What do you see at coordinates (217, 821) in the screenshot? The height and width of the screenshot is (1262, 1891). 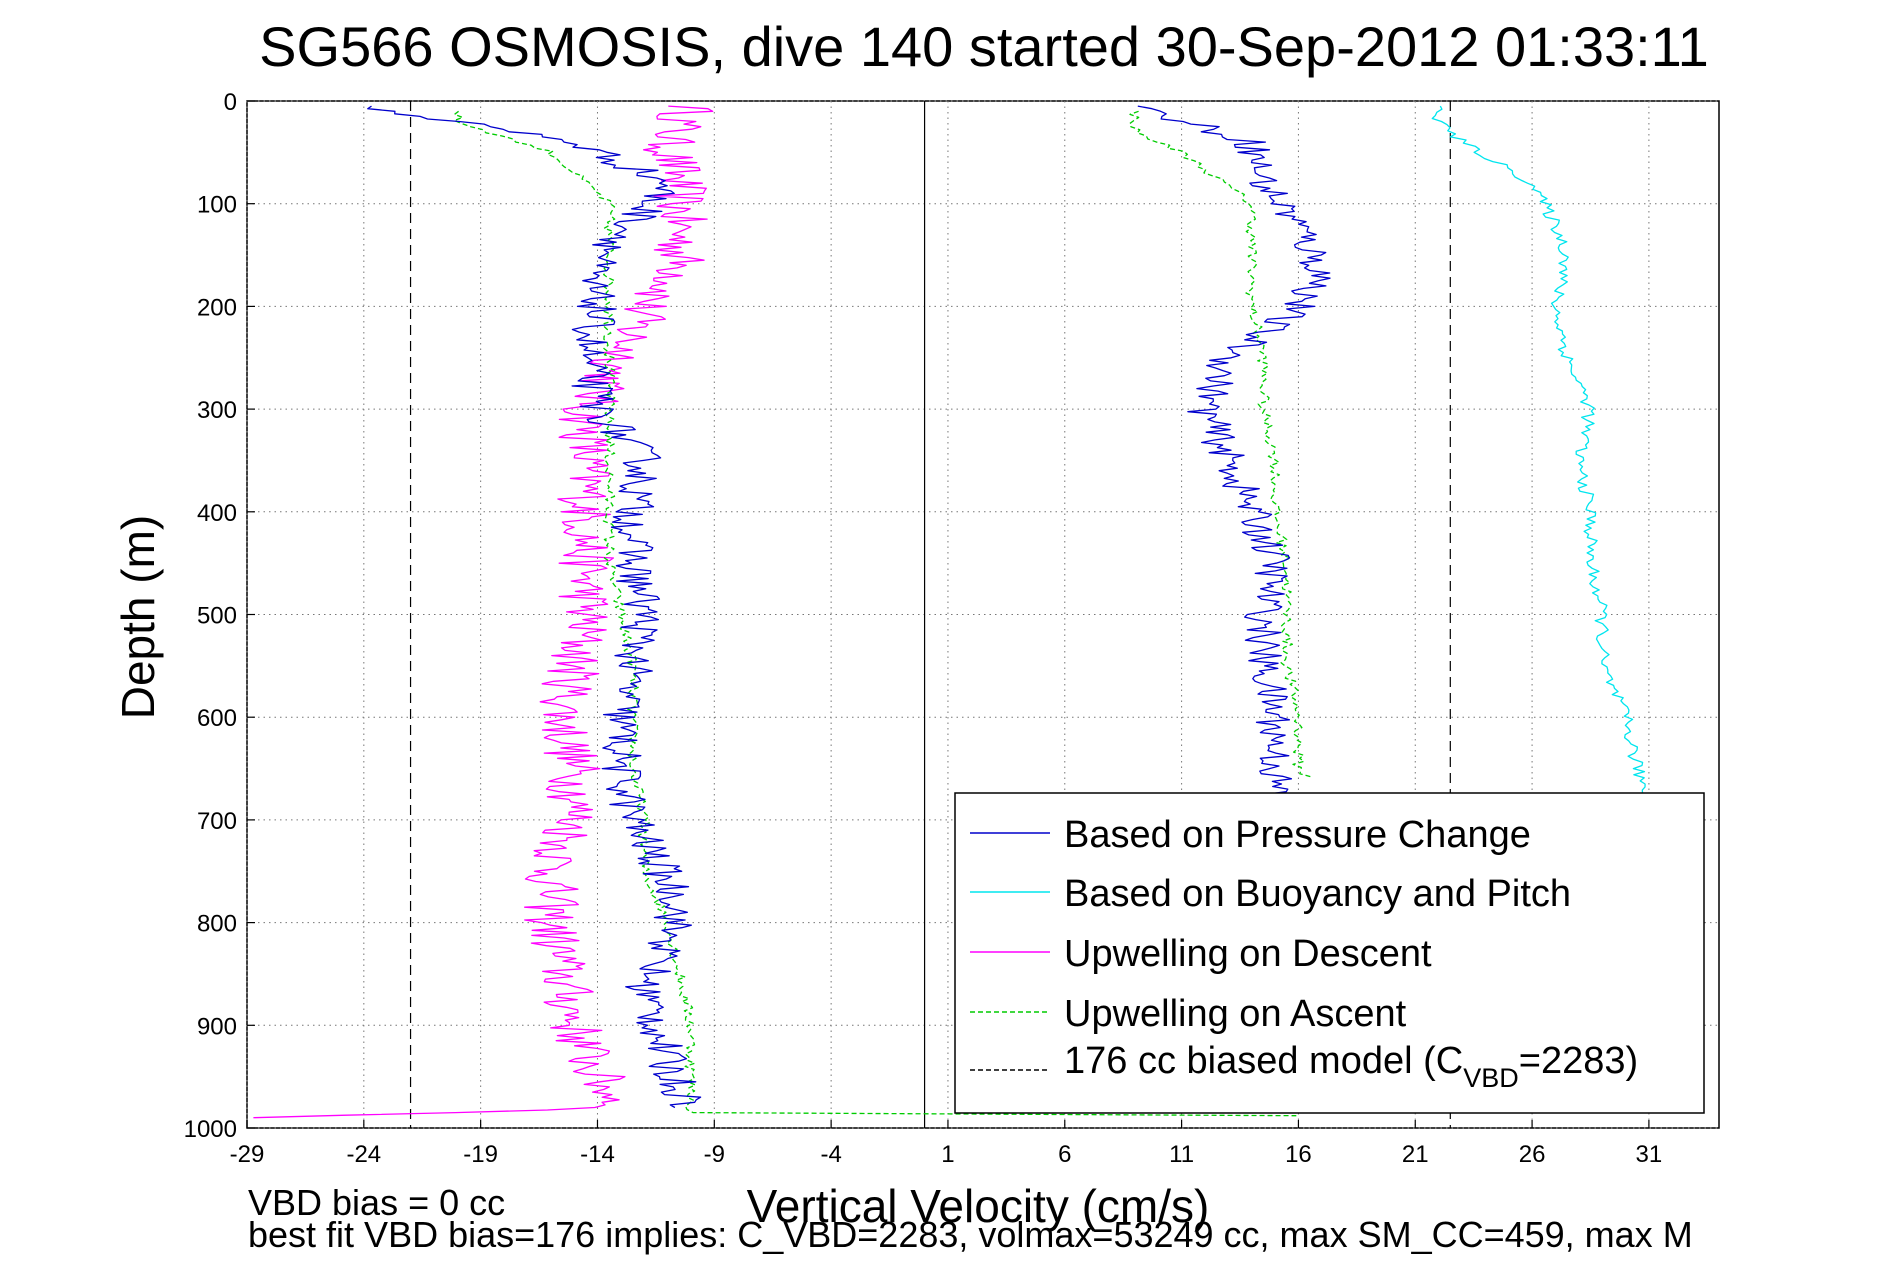 I see `y-tick-label: 700` at bounding box center [217, 821].